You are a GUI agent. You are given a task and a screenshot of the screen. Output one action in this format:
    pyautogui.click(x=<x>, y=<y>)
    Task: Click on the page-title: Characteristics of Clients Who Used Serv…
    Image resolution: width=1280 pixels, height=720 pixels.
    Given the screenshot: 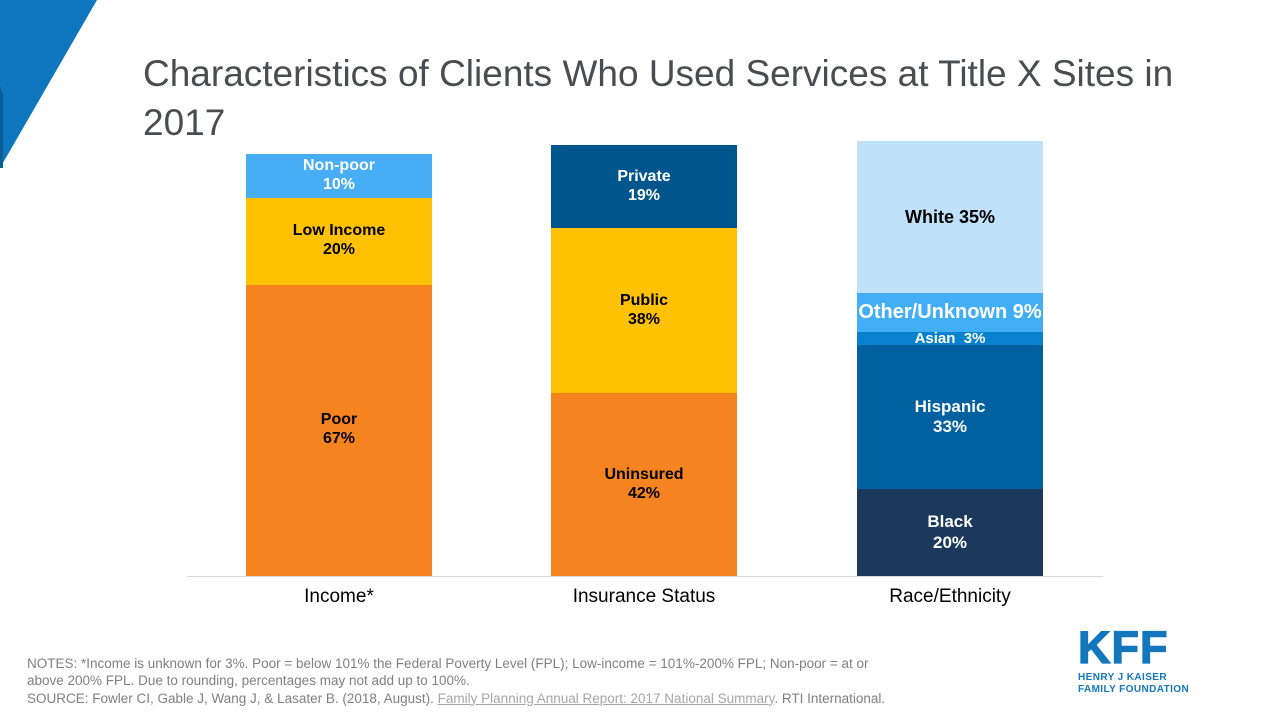 What is the action you would take?
    pyautogui.click(x=658, y=97)
    